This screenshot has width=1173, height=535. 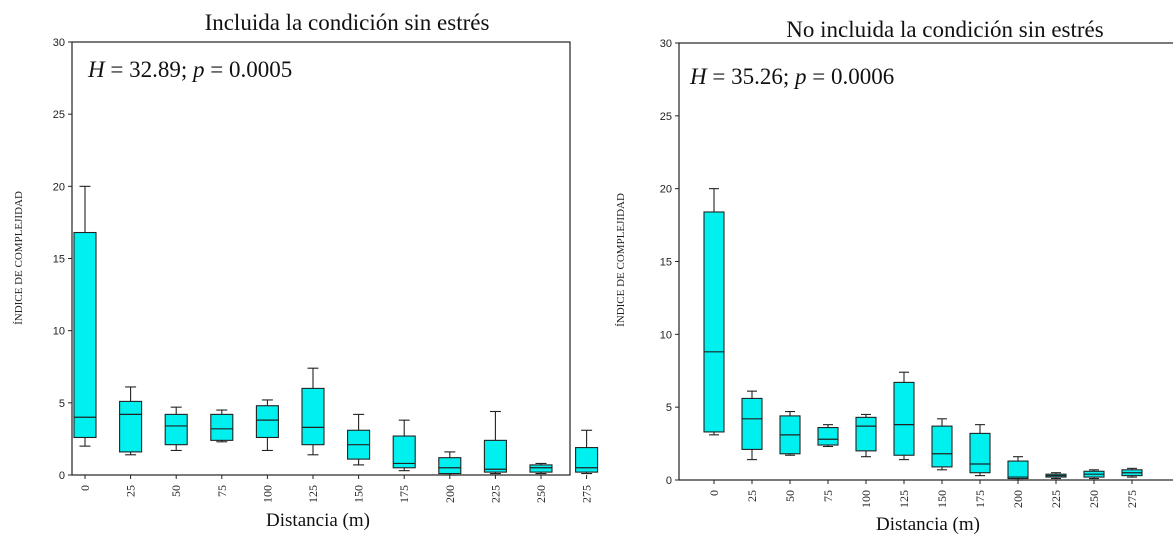 What do you see at coordinates (828, 496) in the screenshot?
I see `right-x-tick-label: 75` at bounding box center [828, 496].